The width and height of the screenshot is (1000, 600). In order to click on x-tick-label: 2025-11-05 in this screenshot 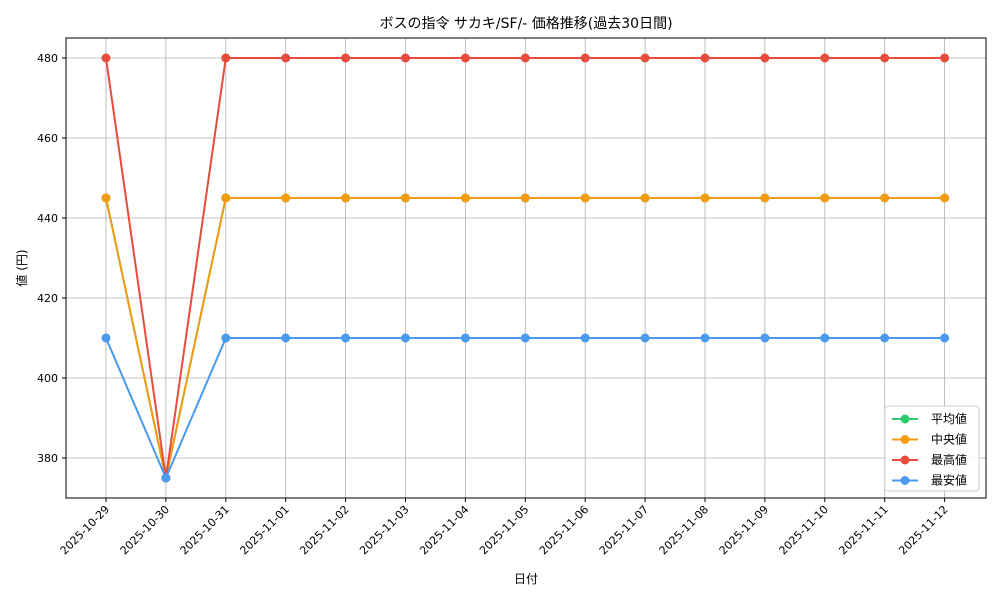, I will do `click(504, 530)`.